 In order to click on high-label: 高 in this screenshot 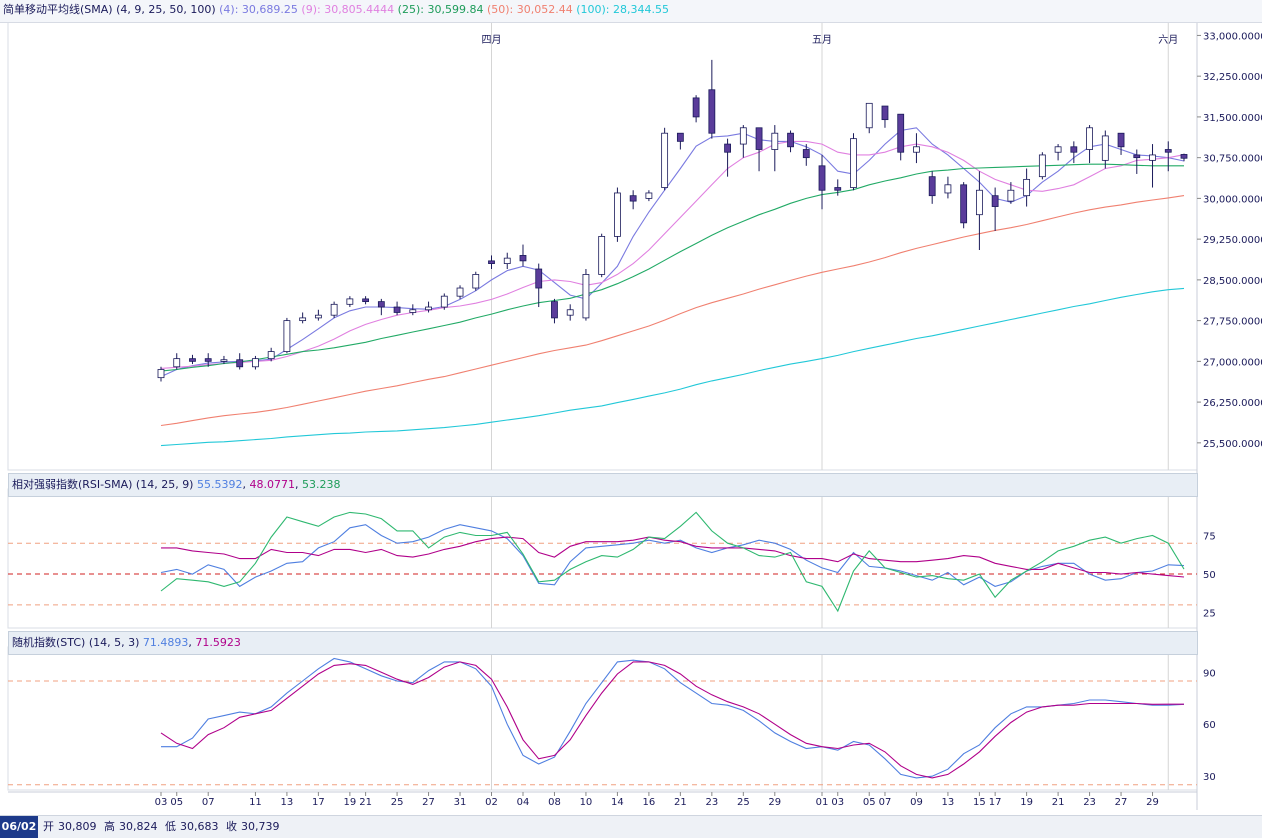, I will do `click(109, 826)`.